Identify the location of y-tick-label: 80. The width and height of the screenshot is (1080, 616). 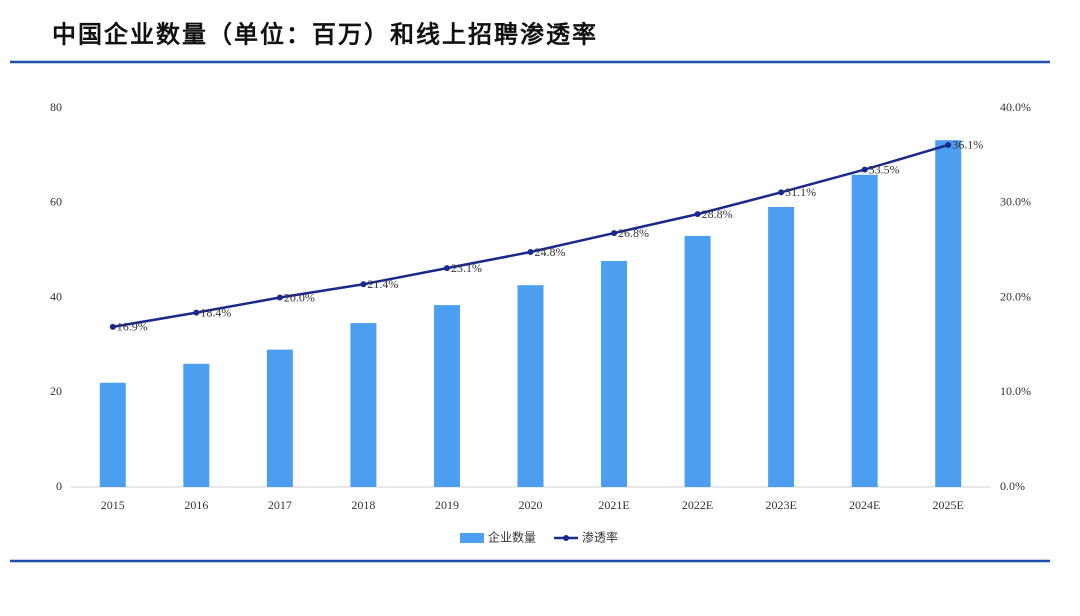
(56, 107).